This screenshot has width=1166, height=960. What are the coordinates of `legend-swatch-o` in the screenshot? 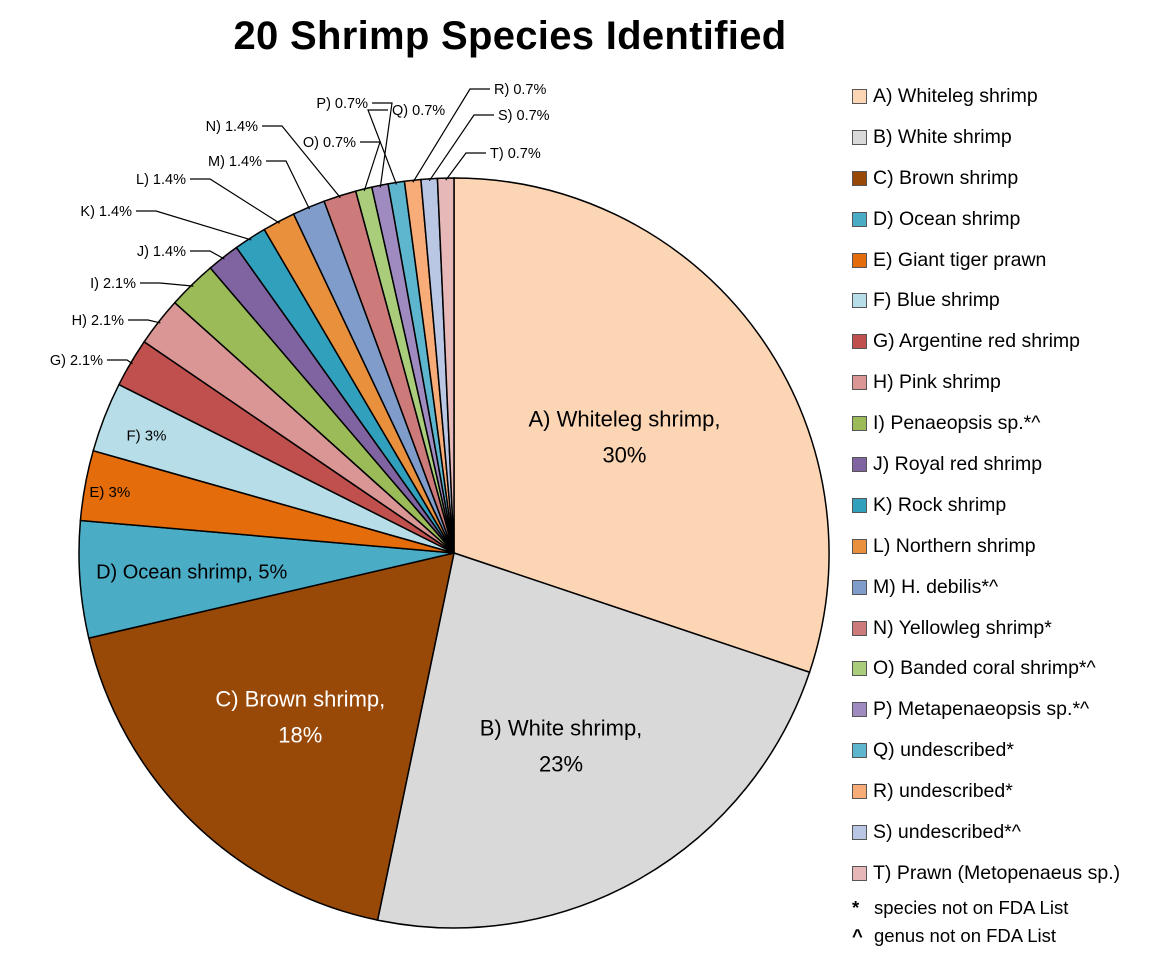 It's located at (859, 669).